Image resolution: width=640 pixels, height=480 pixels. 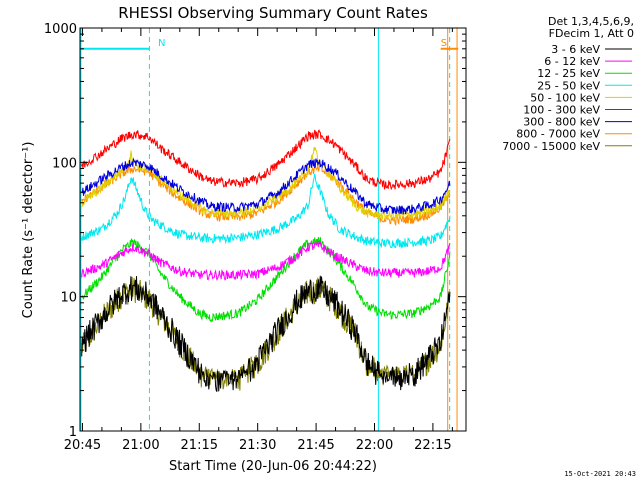 What do you see at coordinates (266, 260) in the screenshot?
I see `series-line-6-12-kev` at bounding box center [266, 260].